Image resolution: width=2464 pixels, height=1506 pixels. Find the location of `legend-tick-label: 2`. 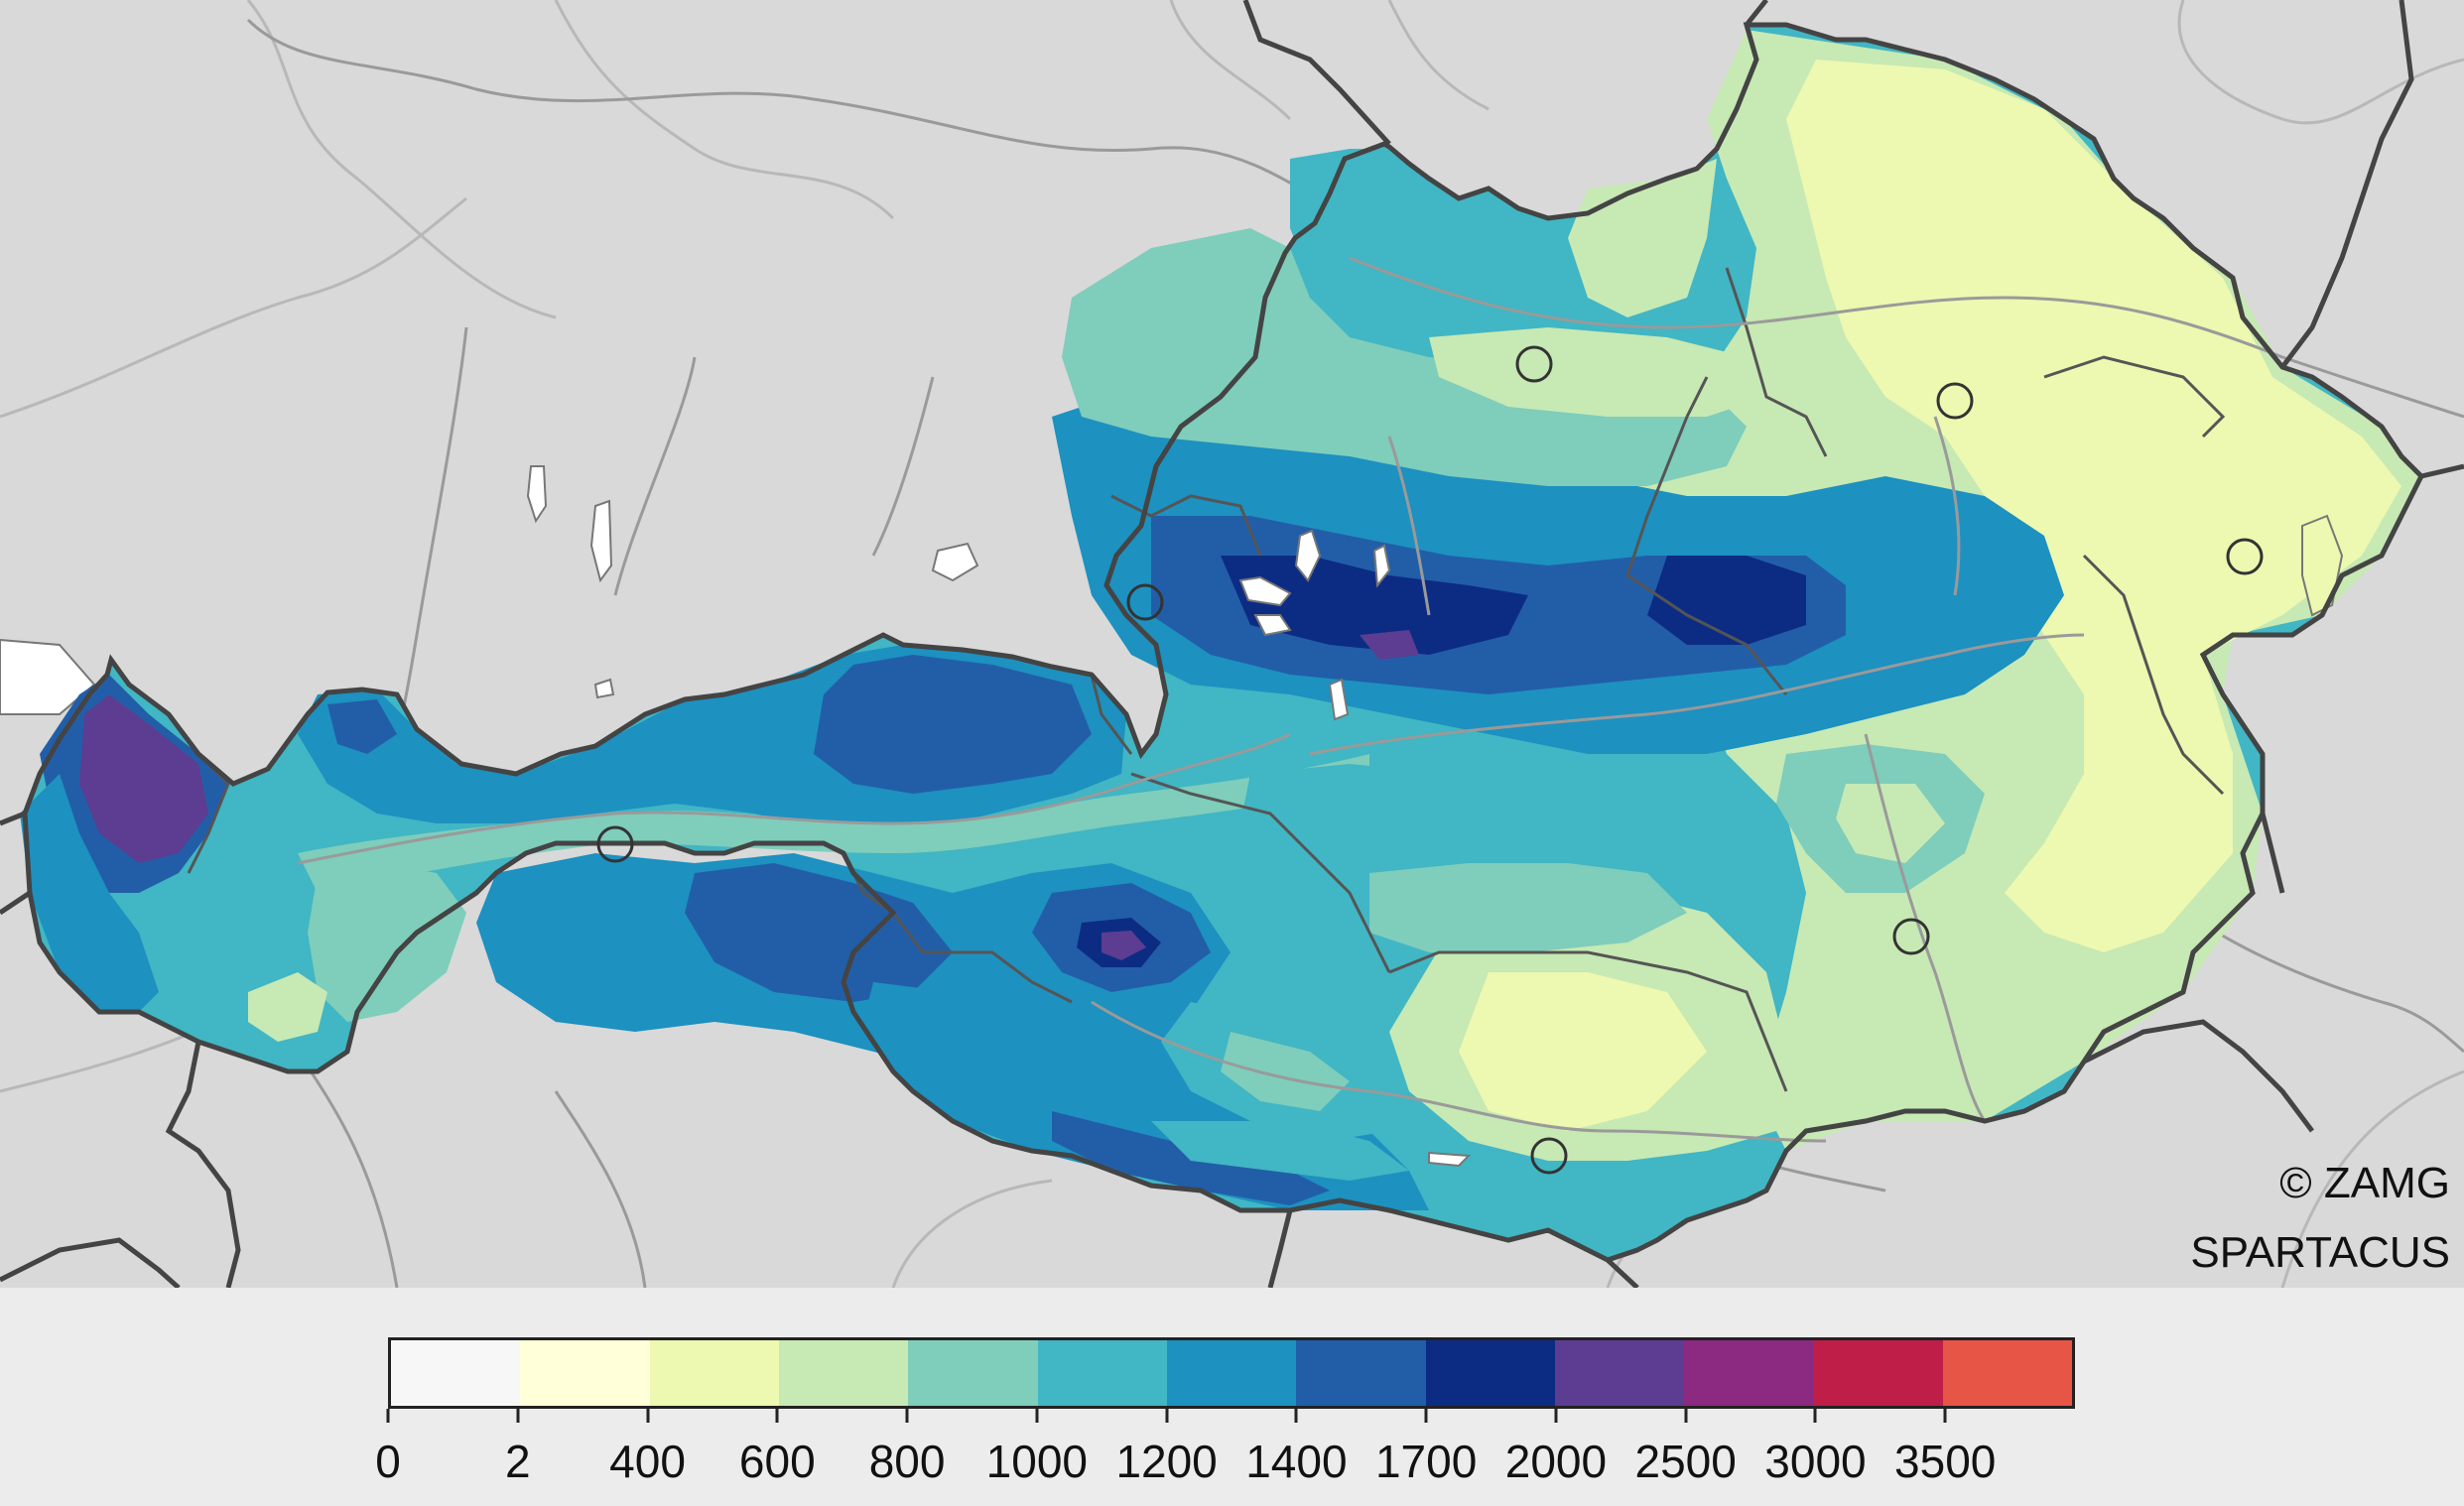

legend-tick-label: 2 is located at coordinates (517, 1462).